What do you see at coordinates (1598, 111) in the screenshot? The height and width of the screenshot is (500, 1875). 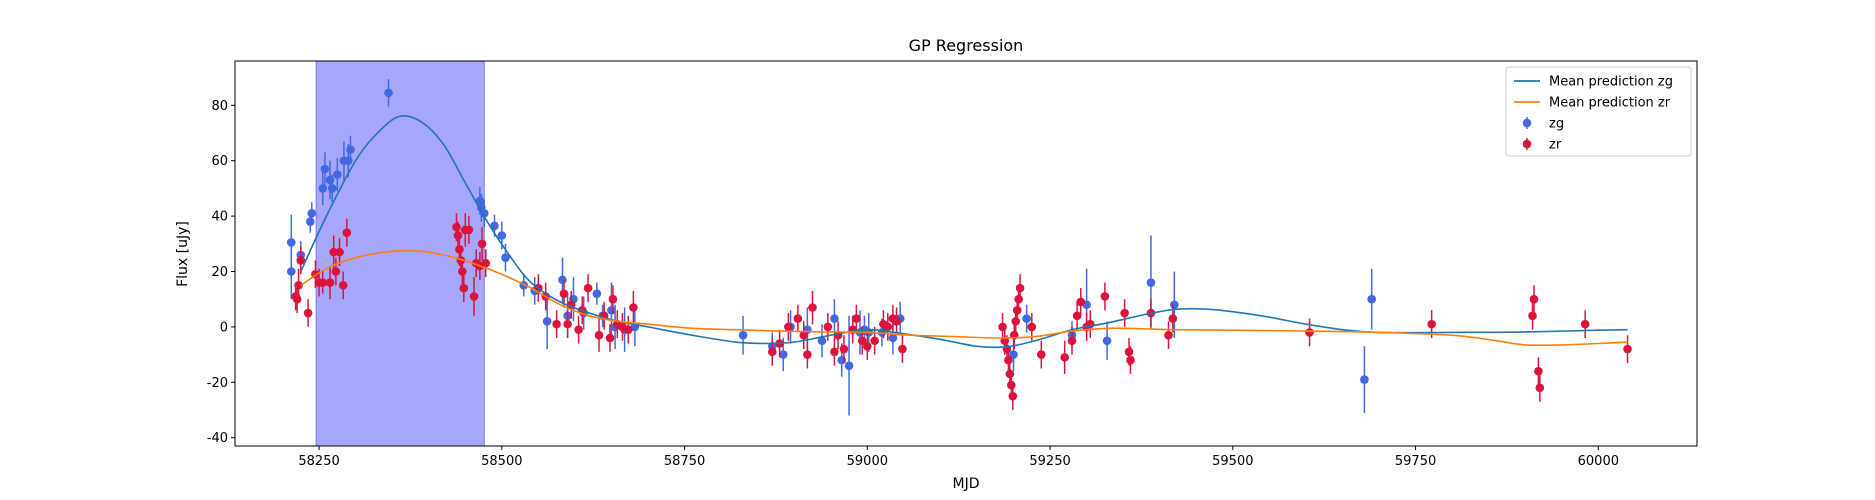 I see `legend-box` at bounding box center [1598, 111].